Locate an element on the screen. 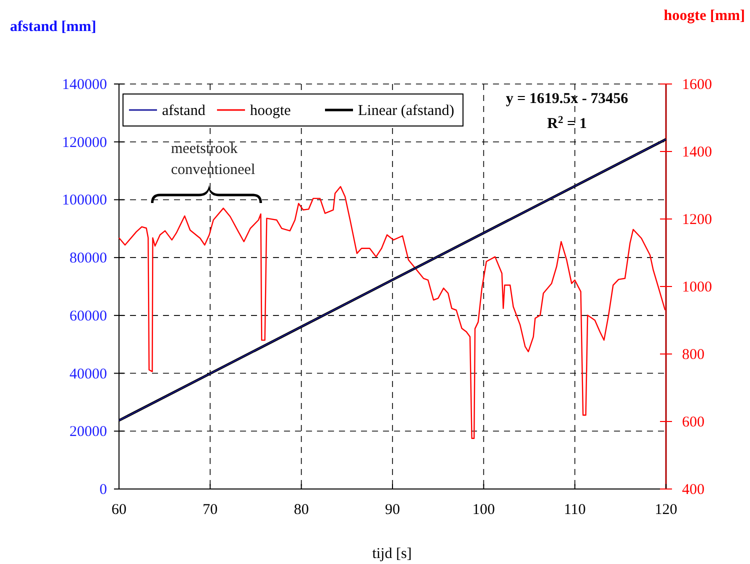 The height and width of the screenshot is (564, 750). y2-tick-label: 1600 is located at coordinates (697, 85).